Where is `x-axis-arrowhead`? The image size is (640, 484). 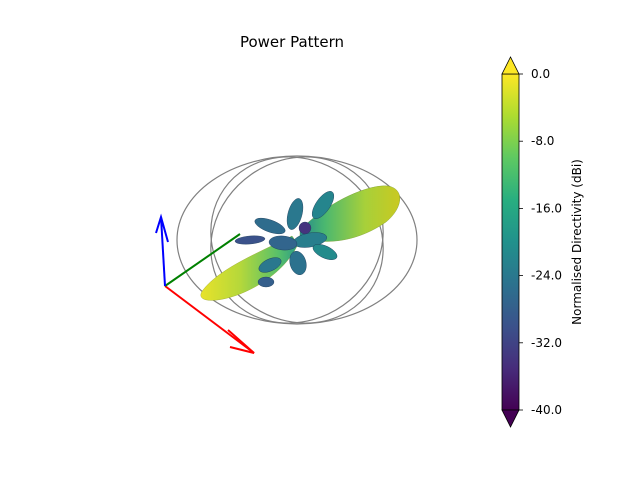 x-axis-arrowhead is located at coordinates (241, 341).